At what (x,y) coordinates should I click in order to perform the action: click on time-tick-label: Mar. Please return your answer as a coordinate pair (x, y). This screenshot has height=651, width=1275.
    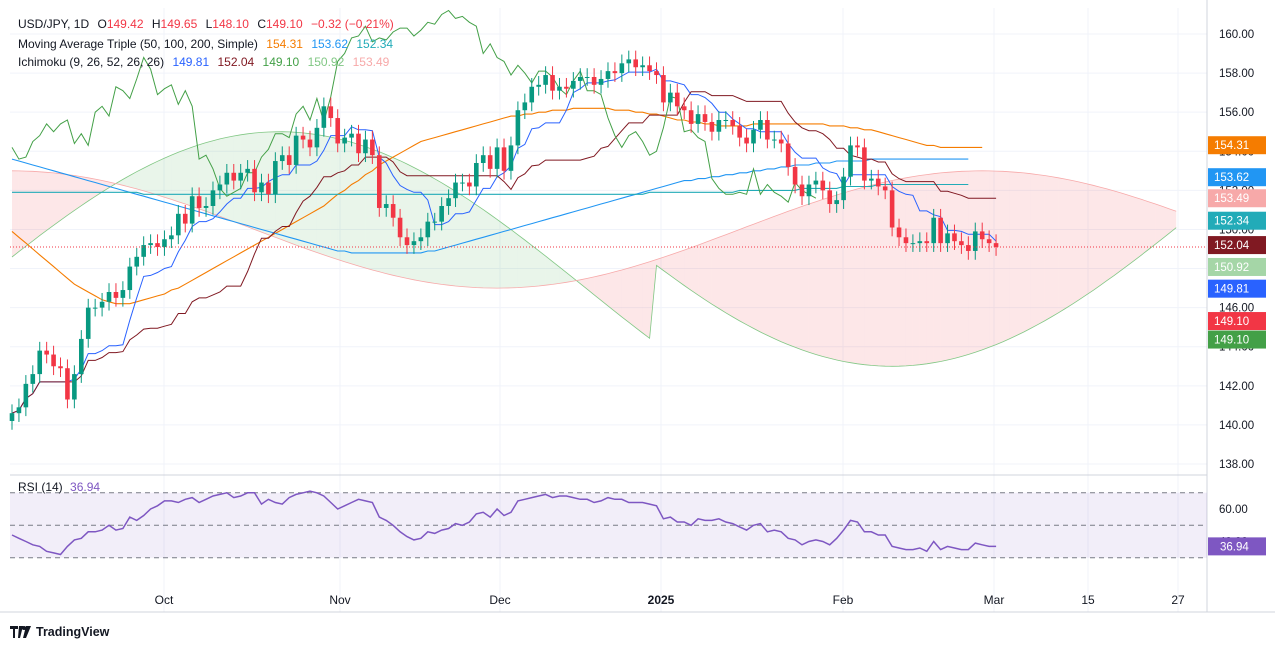
    Looking at the image, I should click on (994, 600).